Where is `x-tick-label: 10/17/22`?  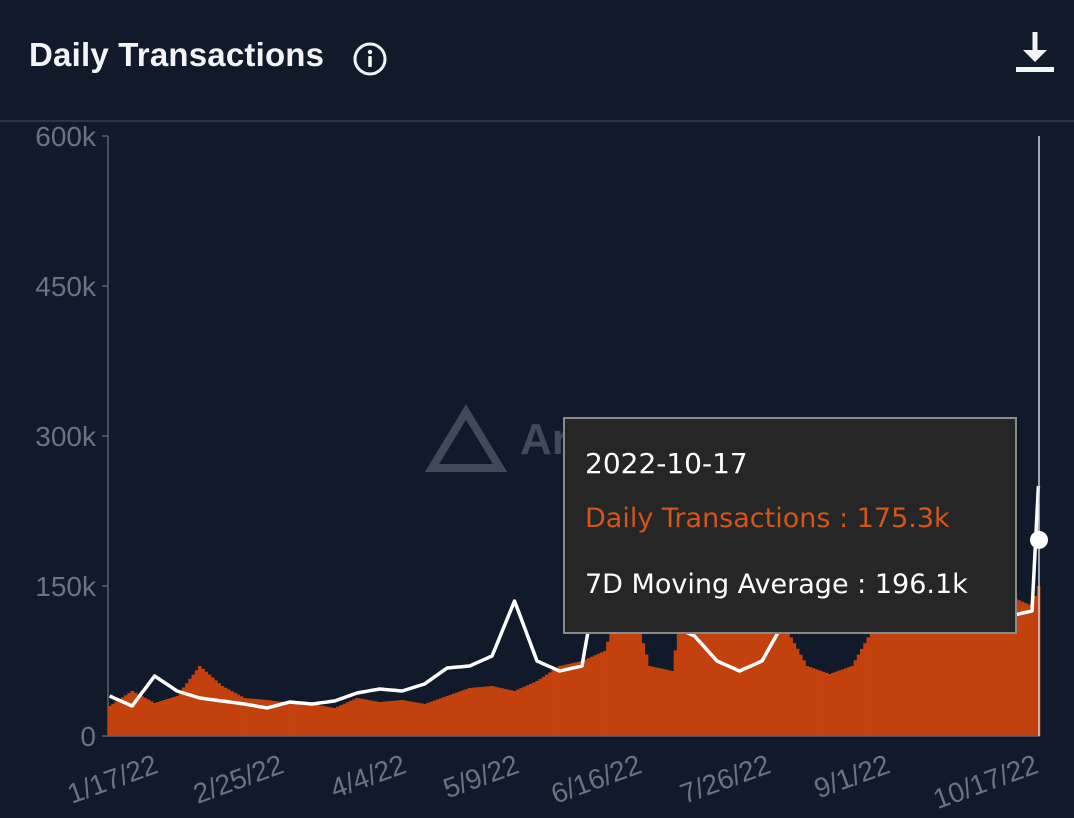
x-tick-label: 10/17/22 is located at coordinates (985, 782).